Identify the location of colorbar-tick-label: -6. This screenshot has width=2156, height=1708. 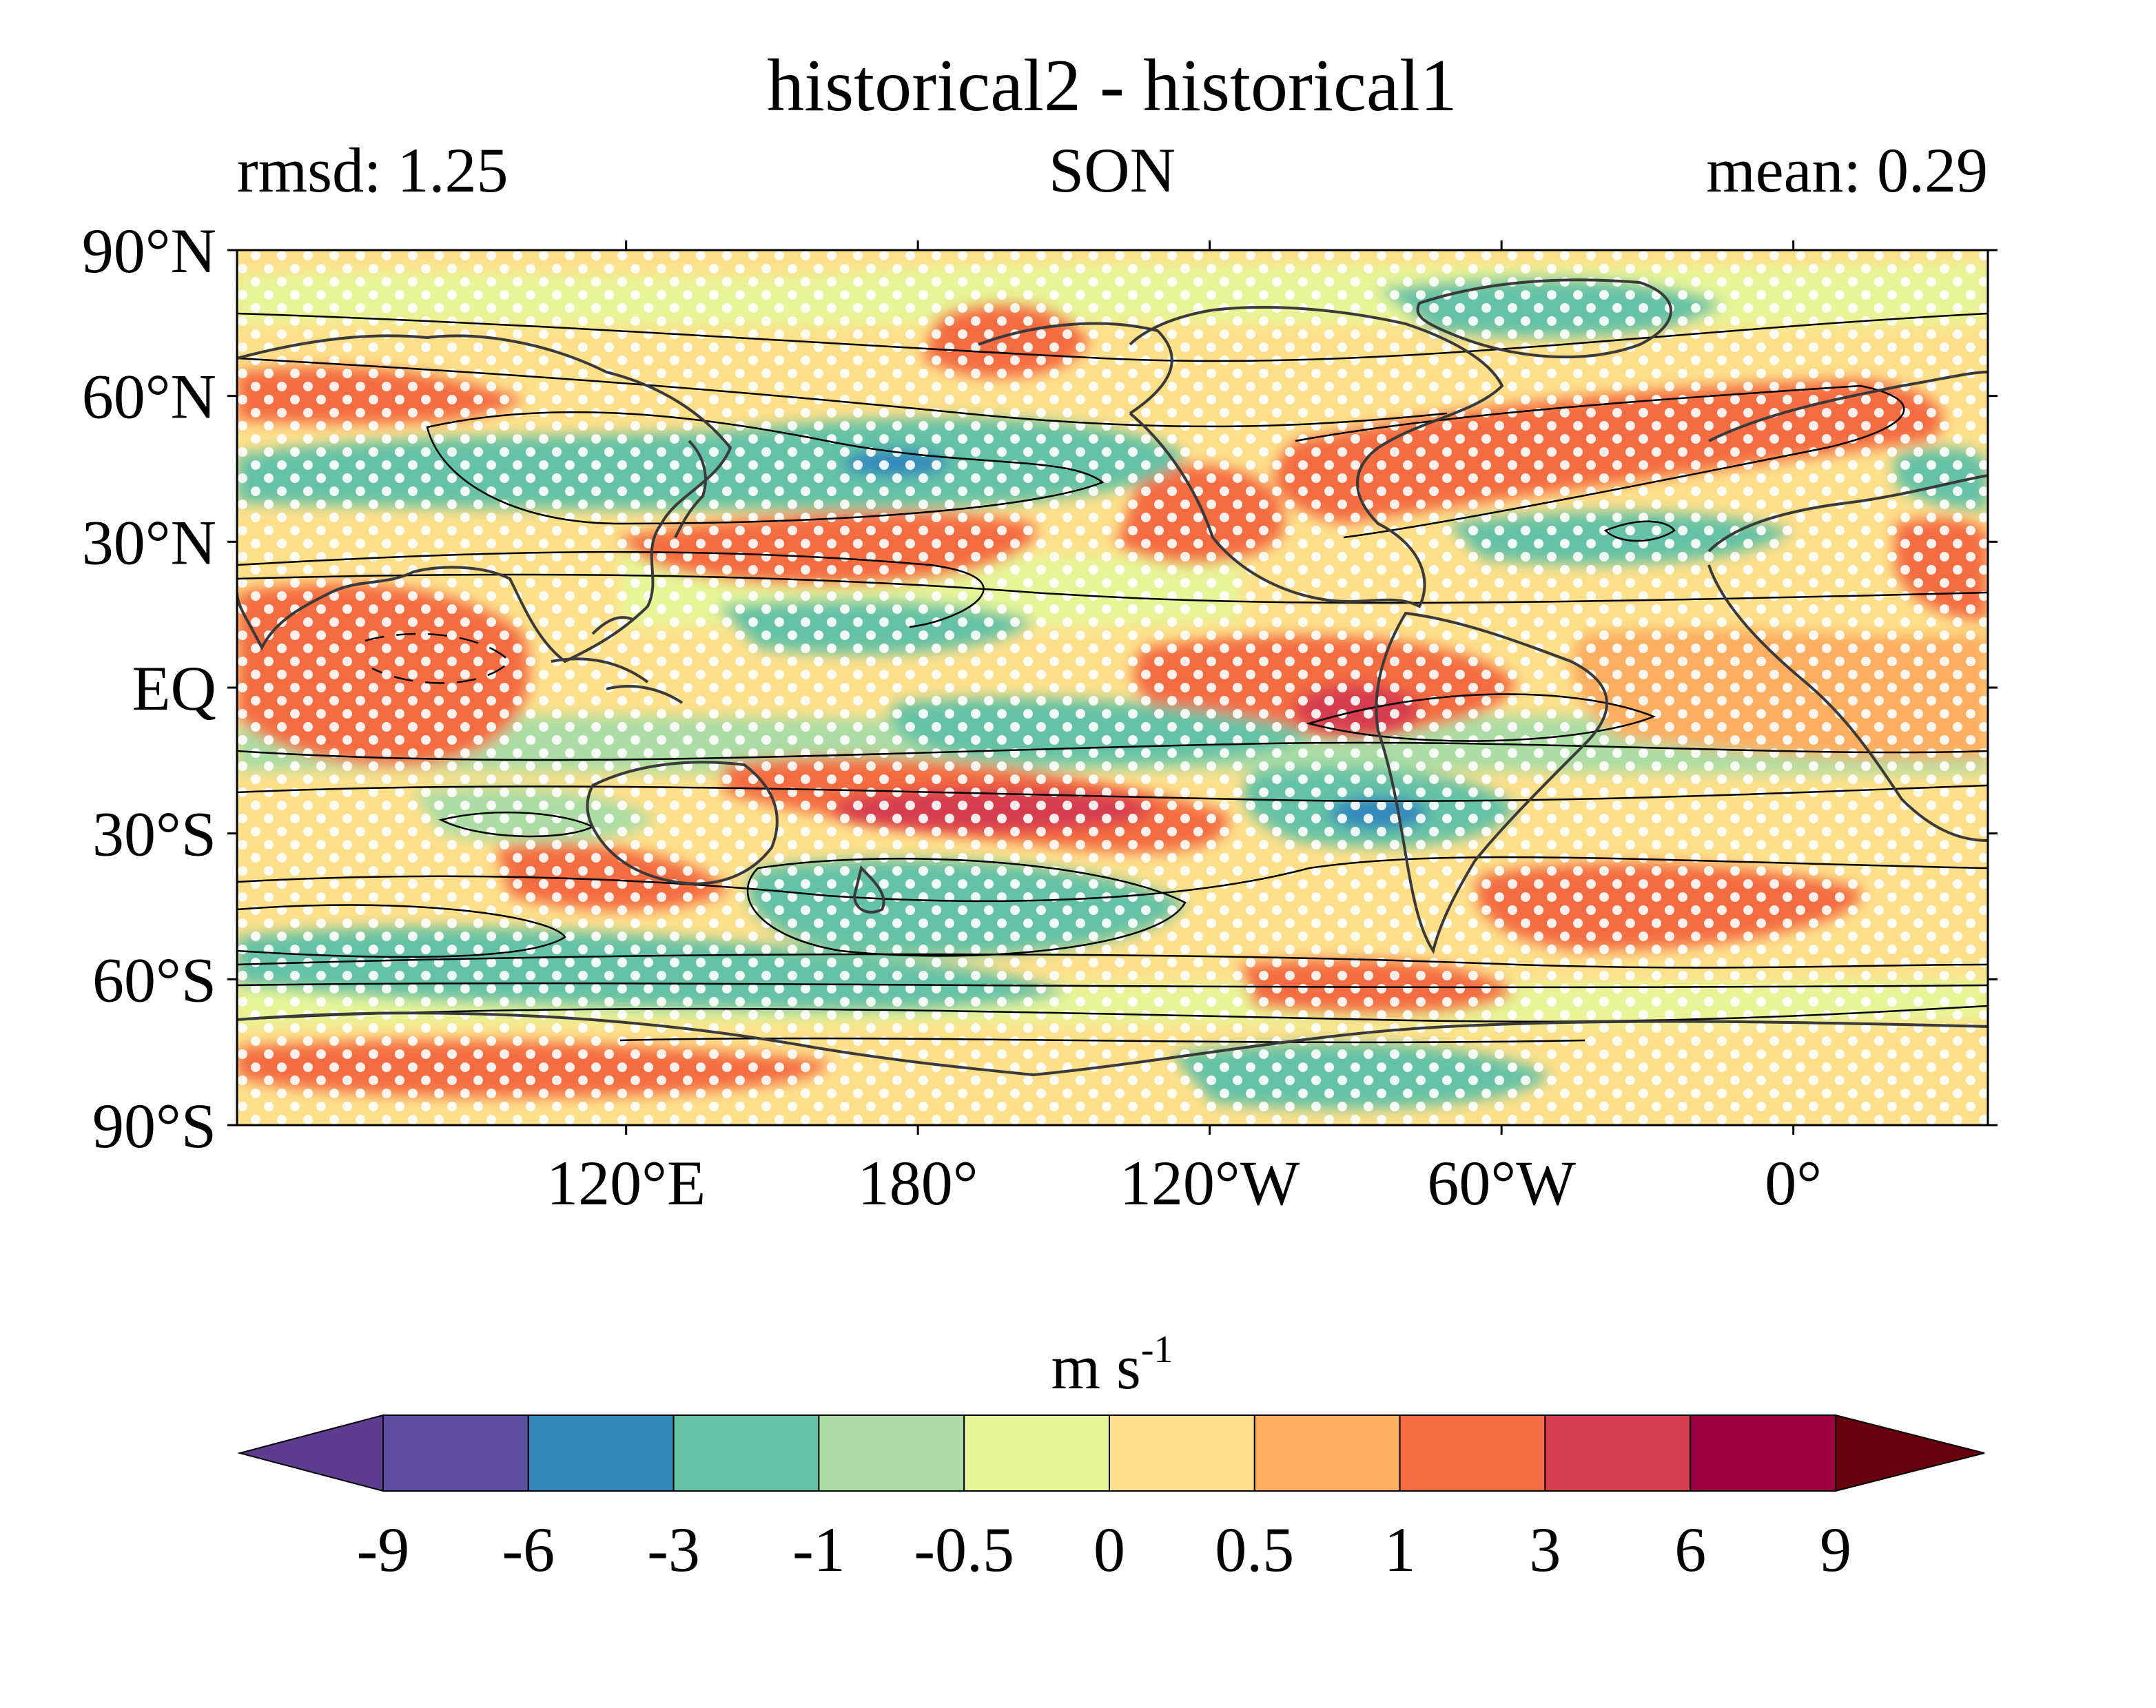
(528, 1549).